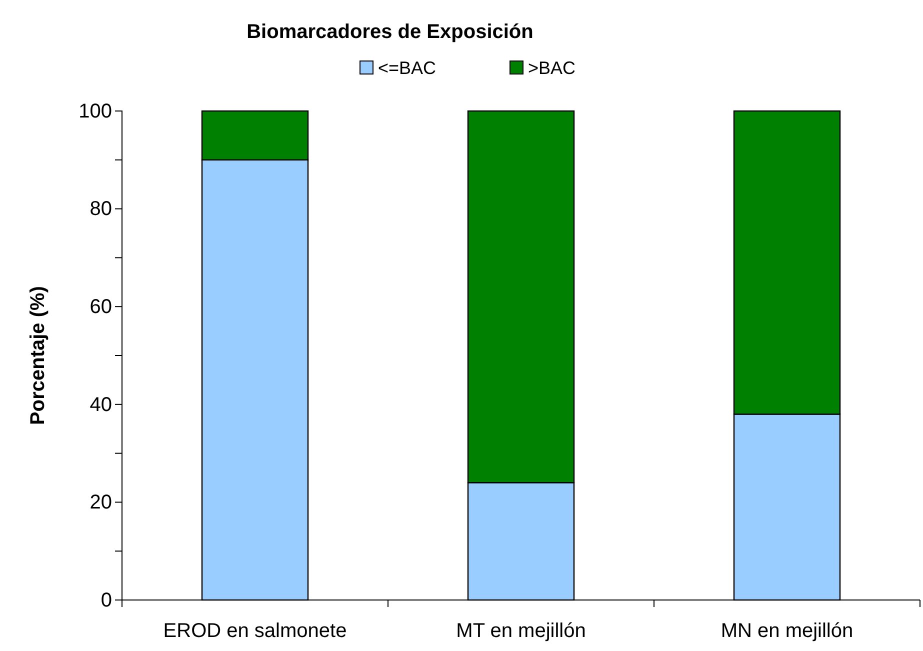 This screenshot has height=651, width=923. What do you see at coordinates (101, 209) in the screenshot?
I see `y-tick-label: 80` at bounding box center [101, 209].